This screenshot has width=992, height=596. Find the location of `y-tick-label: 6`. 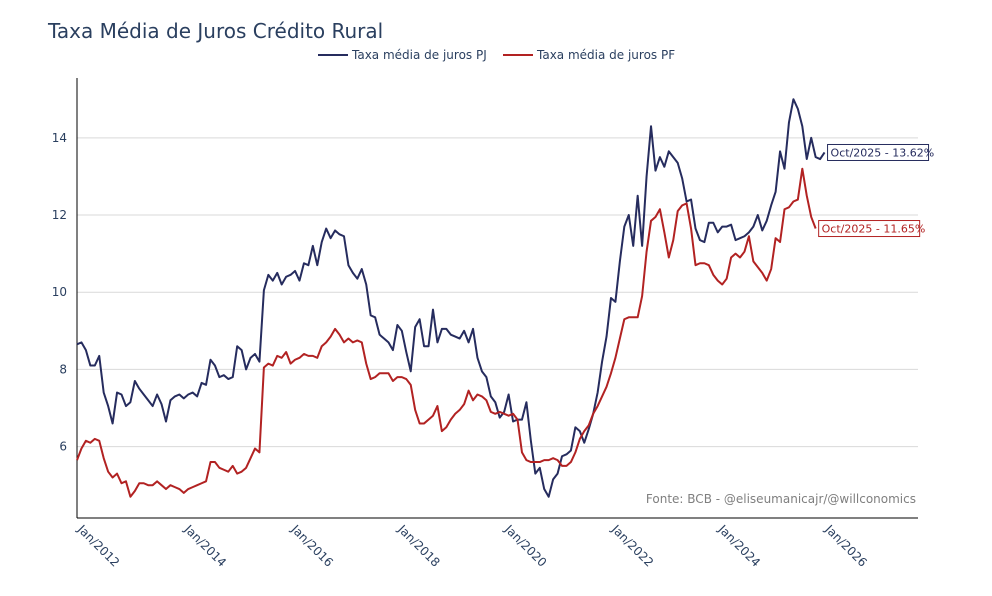

y-tick-label: 6 is located at coordinates (63, 447).